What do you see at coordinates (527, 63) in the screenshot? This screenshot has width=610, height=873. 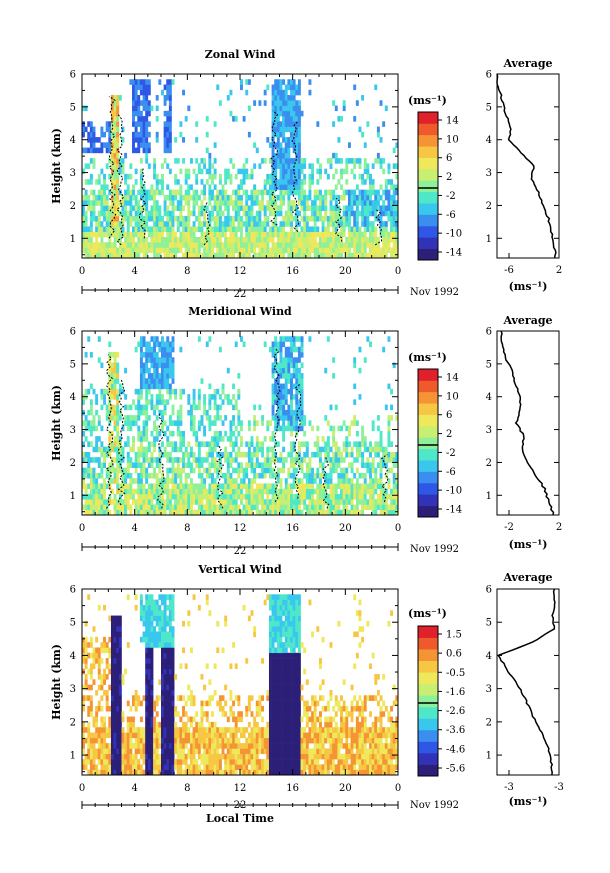 I see `profile-title: Average` at bounding box center [527, 63].